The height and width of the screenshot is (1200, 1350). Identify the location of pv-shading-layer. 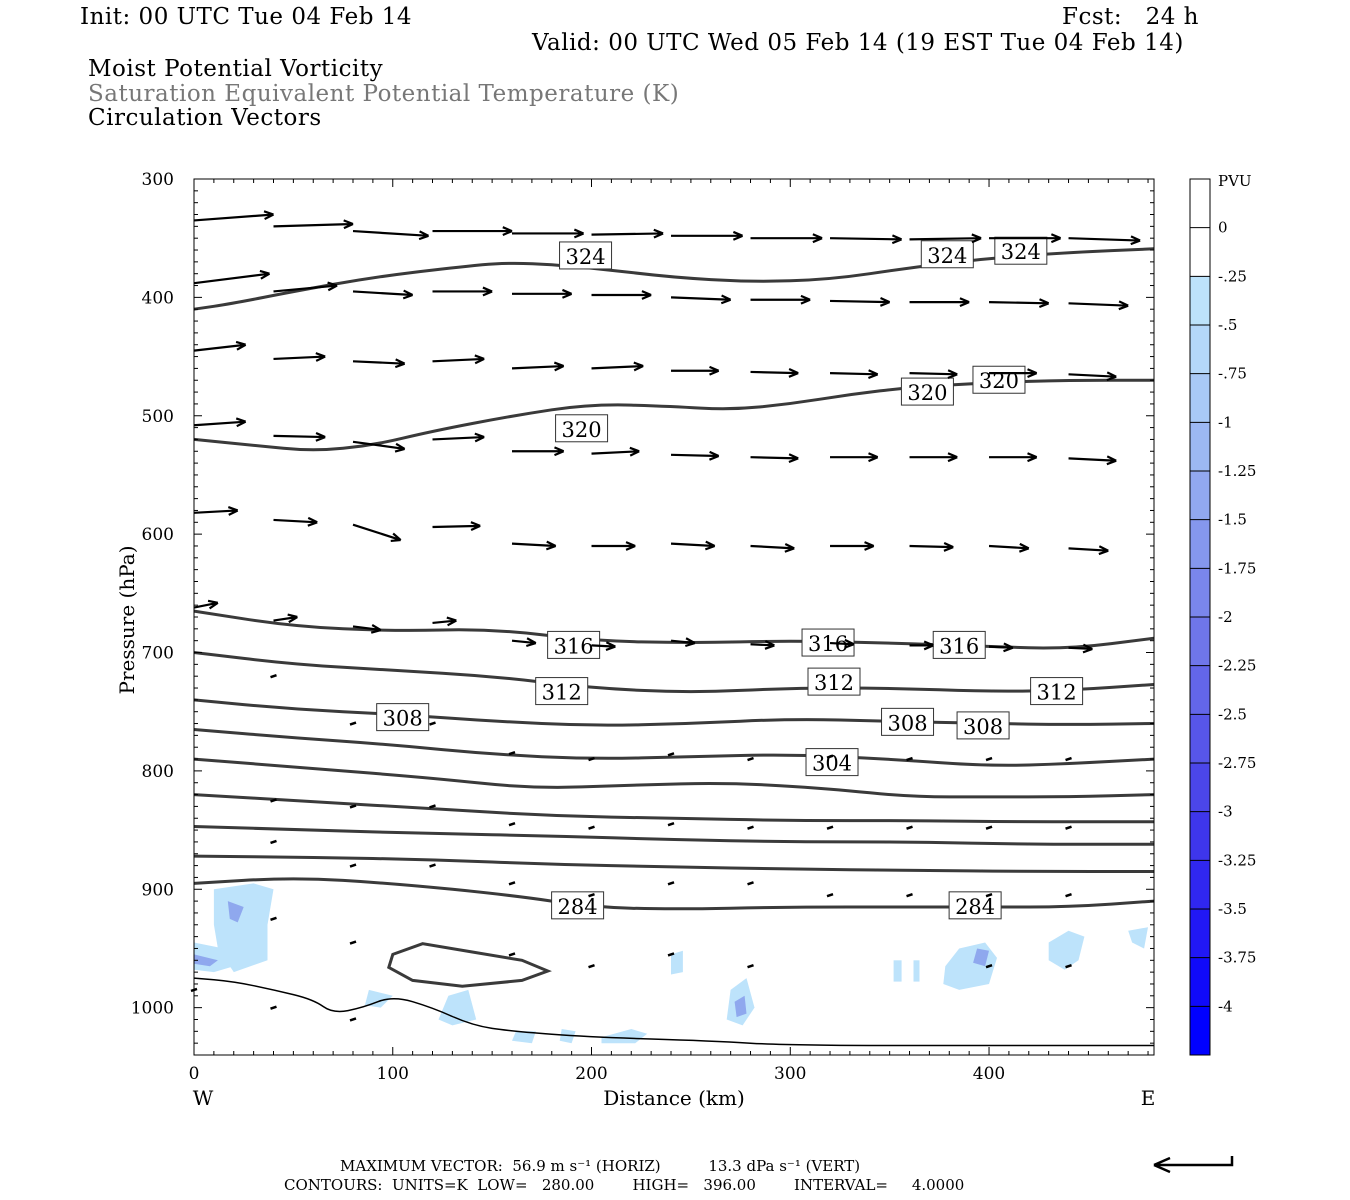
(671, 963).